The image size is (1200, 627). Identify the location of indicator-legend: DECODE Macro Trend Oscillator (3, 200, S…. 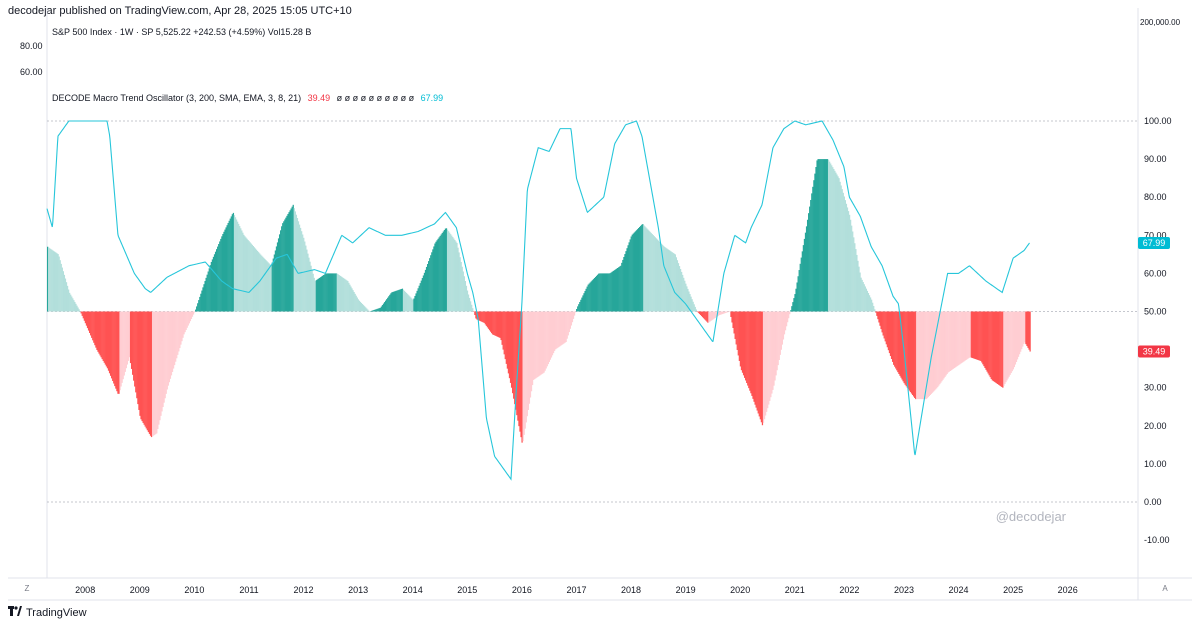
(249, 98).